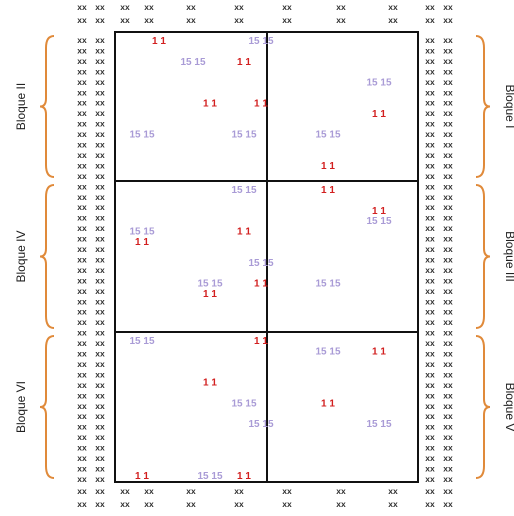  I want to click on block-label: Bloque IV, so click(21, 256).